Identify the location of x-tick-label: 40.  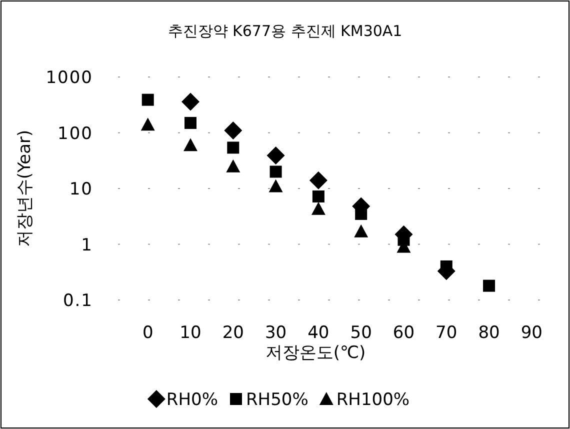
(319, 333).